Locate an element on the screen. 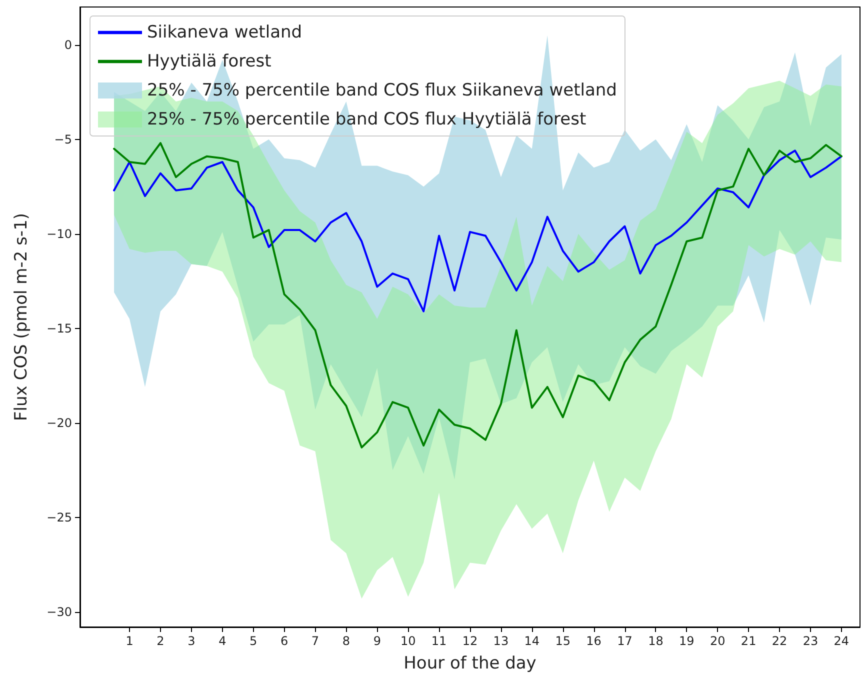 This screenshot has width=868, height=680. legend-label: Siikaneva wetland is located at coordinates (224, 32).